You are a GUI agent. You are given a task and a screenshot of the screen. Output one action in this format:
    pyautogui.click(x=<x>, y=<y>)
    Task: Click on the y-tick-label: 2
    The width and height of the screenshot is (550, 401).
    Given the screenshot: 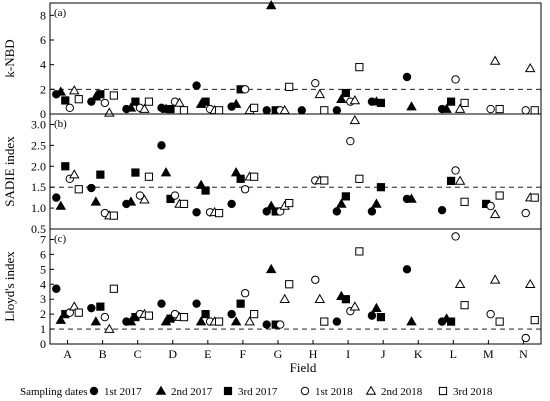 What is the action you would take?
    pyautogui.click(x=43, y=89)
    